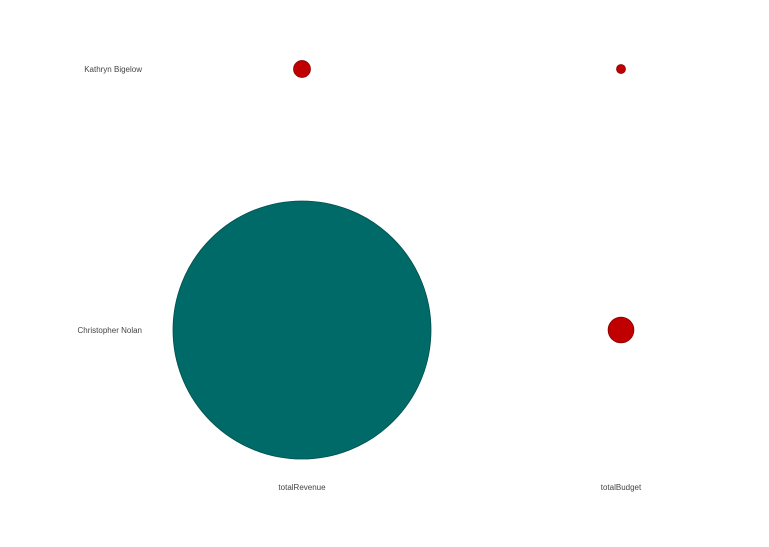  I want to click on column-label-totalbudget: totalBudget, so click(621, 487).